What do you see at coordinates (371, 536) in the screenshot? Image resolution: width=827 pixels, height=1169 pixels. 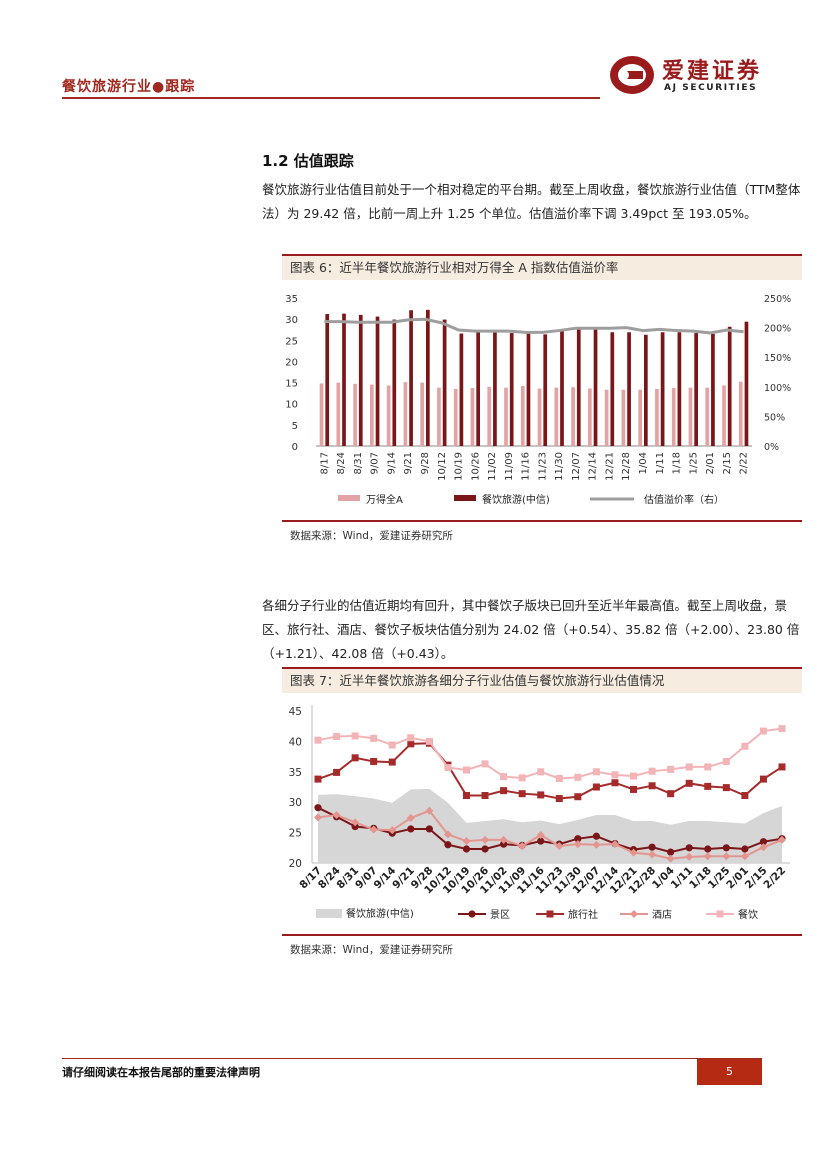 I see `figure-6-source: 数据来源：Wind，爱建证券研究所` at bounding box center [371, 536].